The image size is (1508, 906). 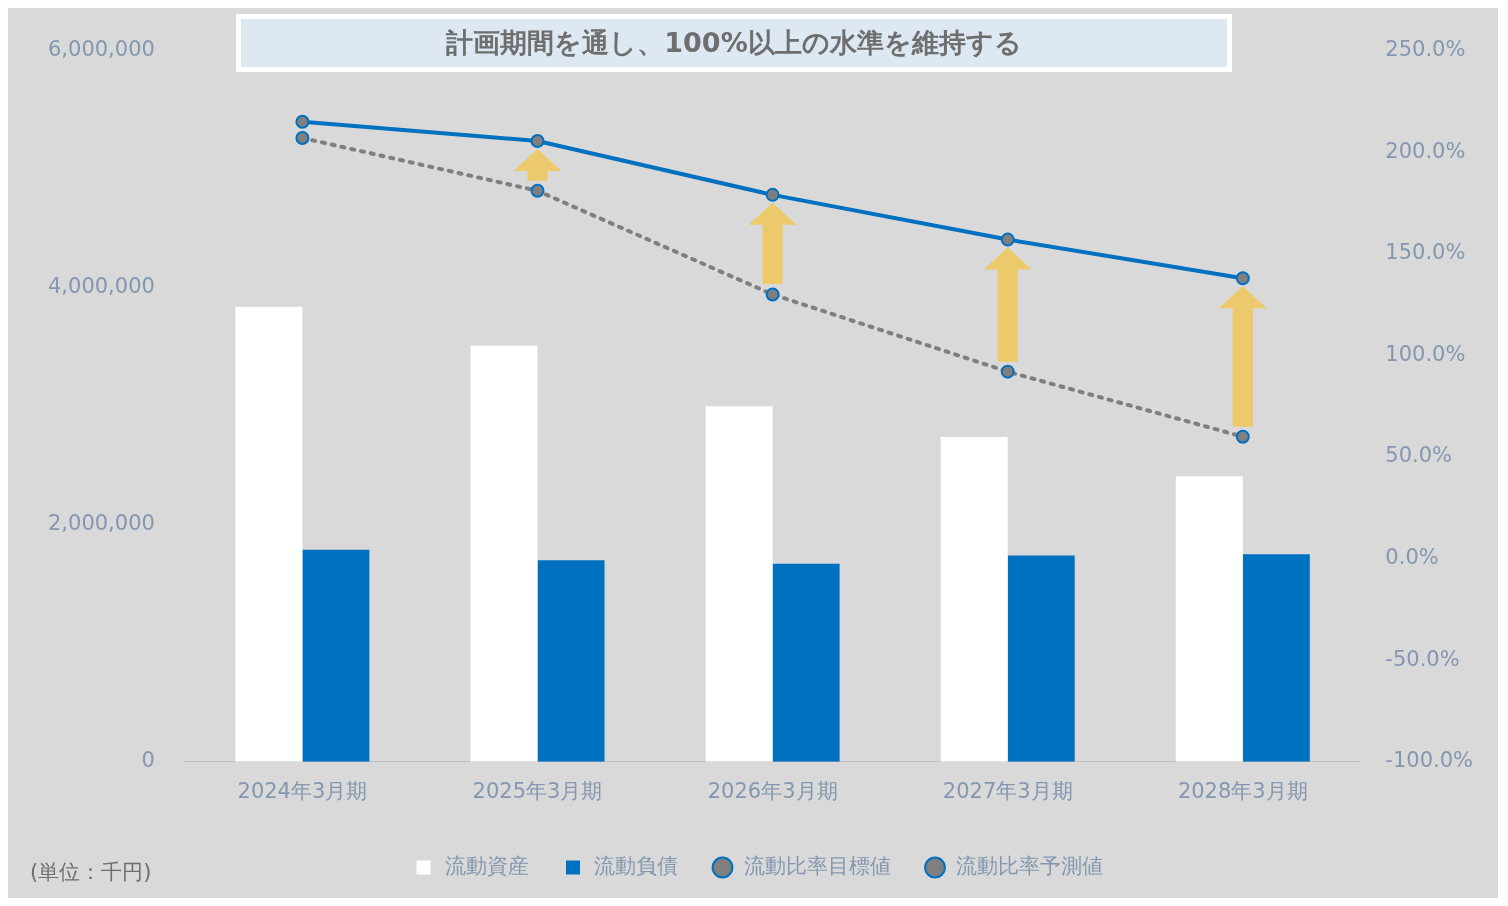 What do you see at coordinates (1419, 455) in the screenshot?
I see `y2-tick-label: 50.0%` at bounding box center [1419, 455].